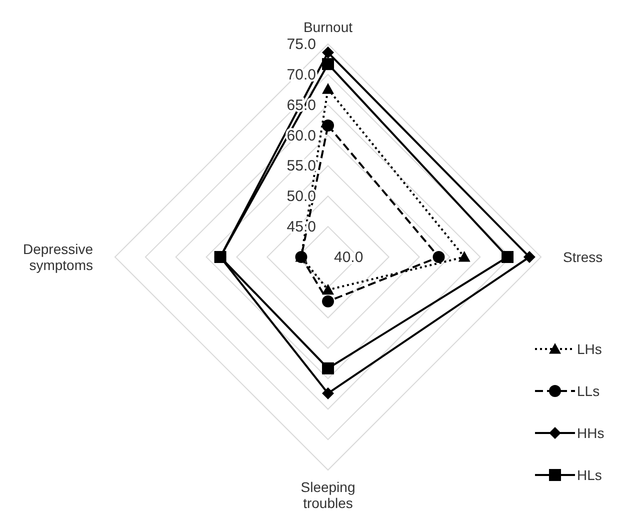 The height and width of the screenshot is (520, 627). Describe the element at coordinates (301, 197) in the screenshot. I see `y-tick-label: 50.0` at that location.